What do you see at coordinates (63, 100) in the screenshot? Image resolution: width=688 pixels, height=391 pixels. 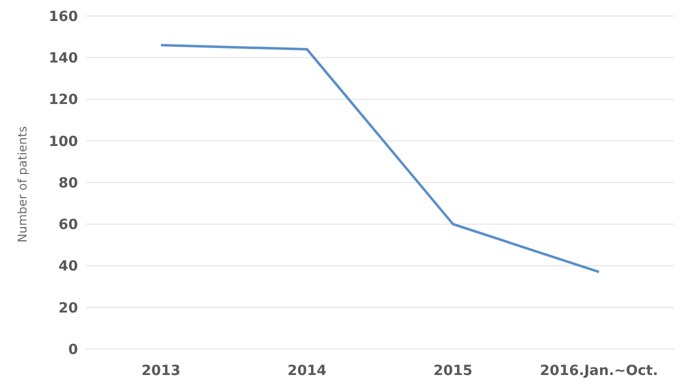 I see `y-tick-label: 120` at bounding box center [63, 100].